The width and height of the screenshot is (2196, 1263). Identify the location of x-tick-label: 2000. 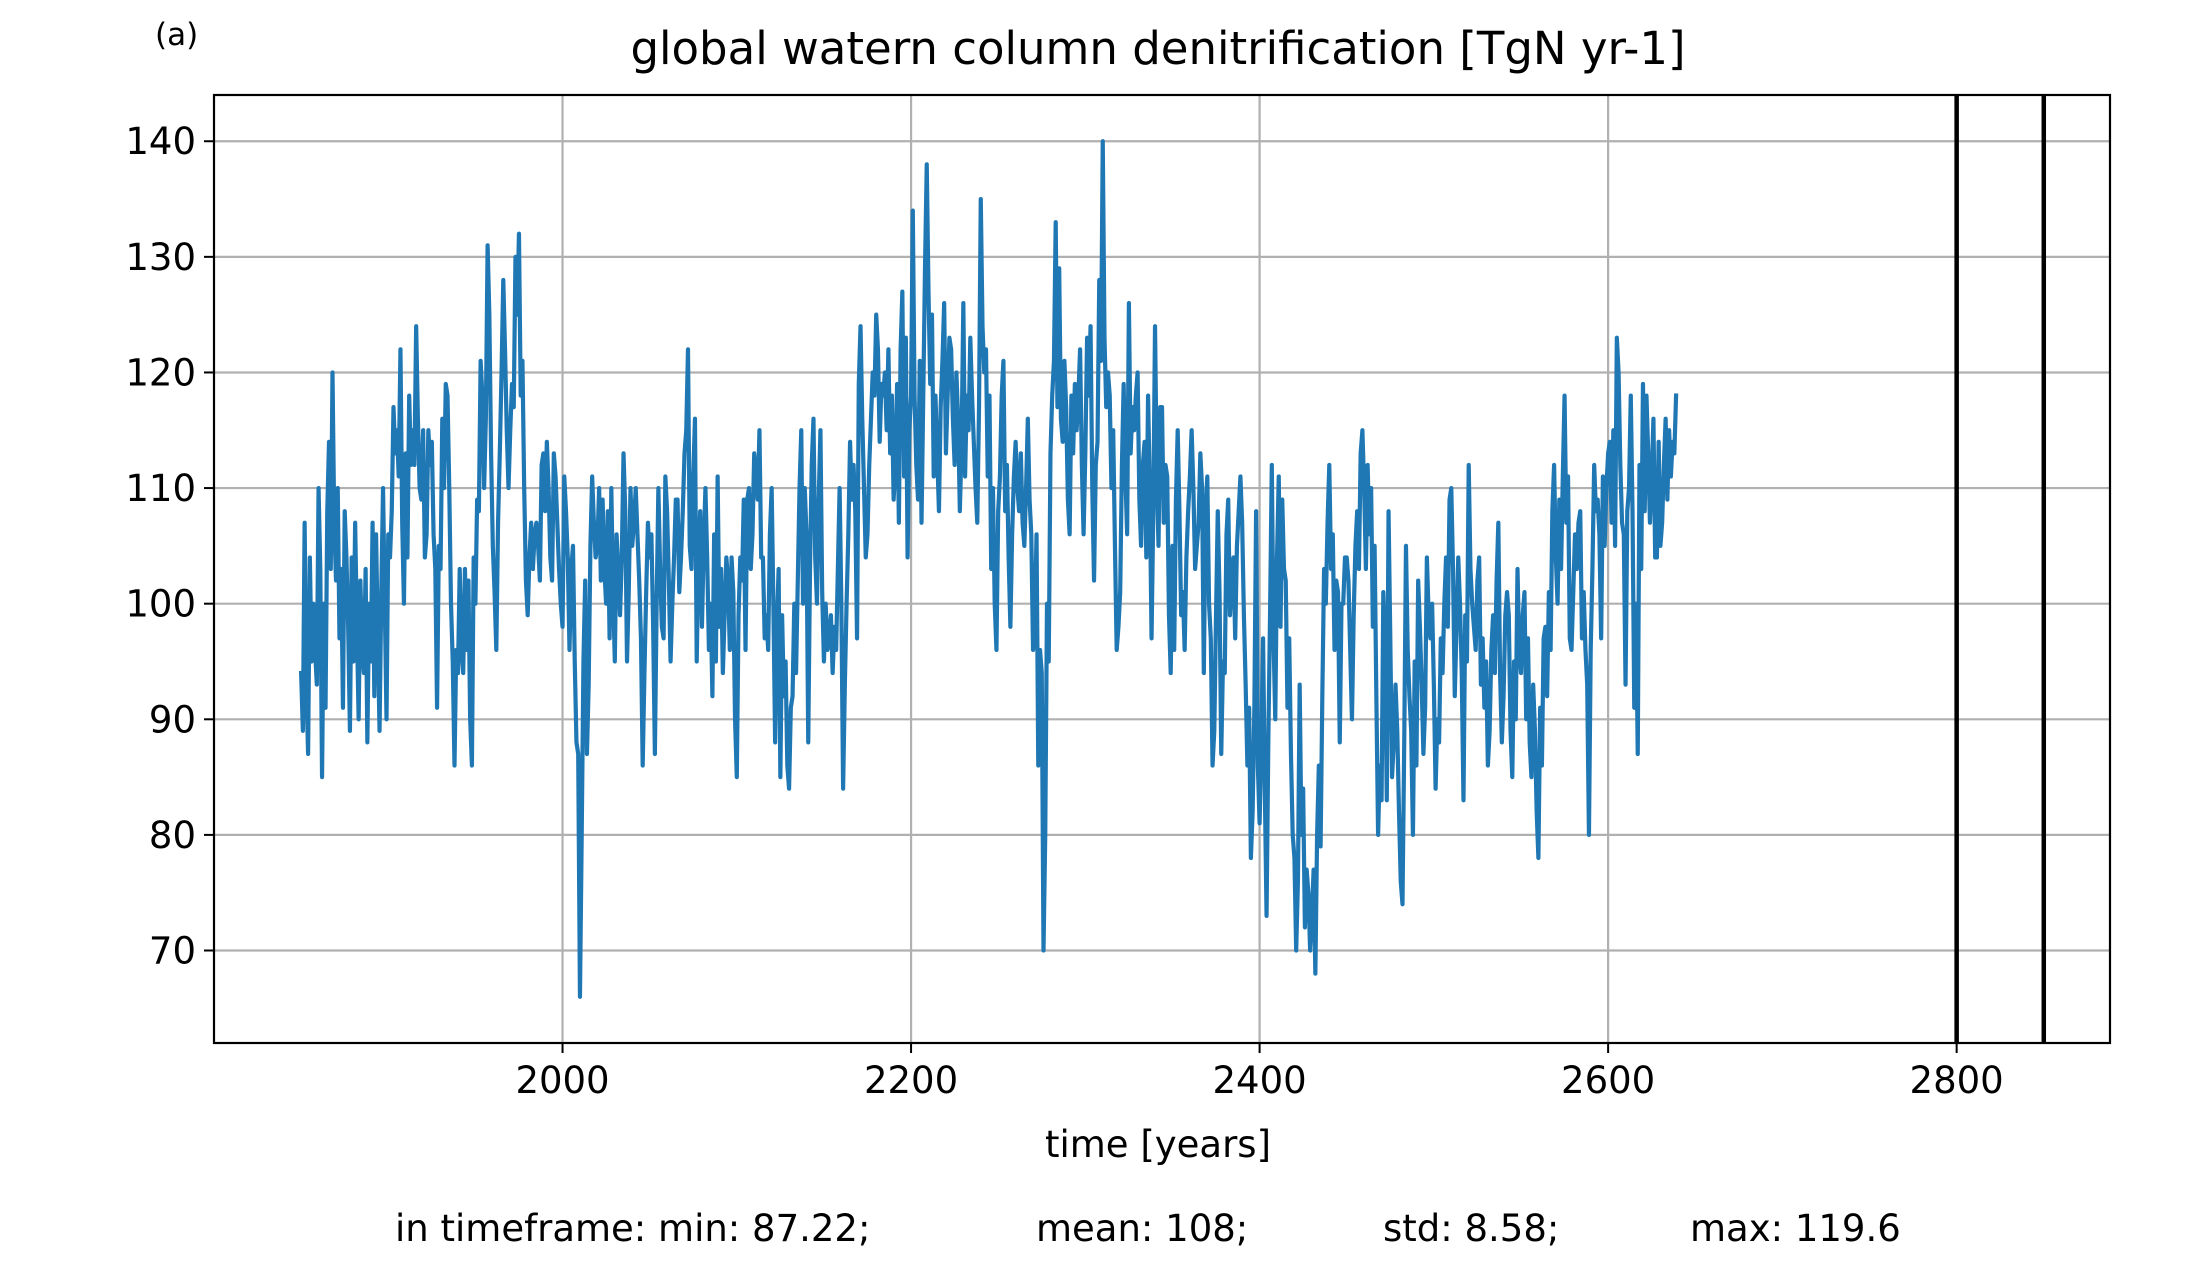
(562, 1080).